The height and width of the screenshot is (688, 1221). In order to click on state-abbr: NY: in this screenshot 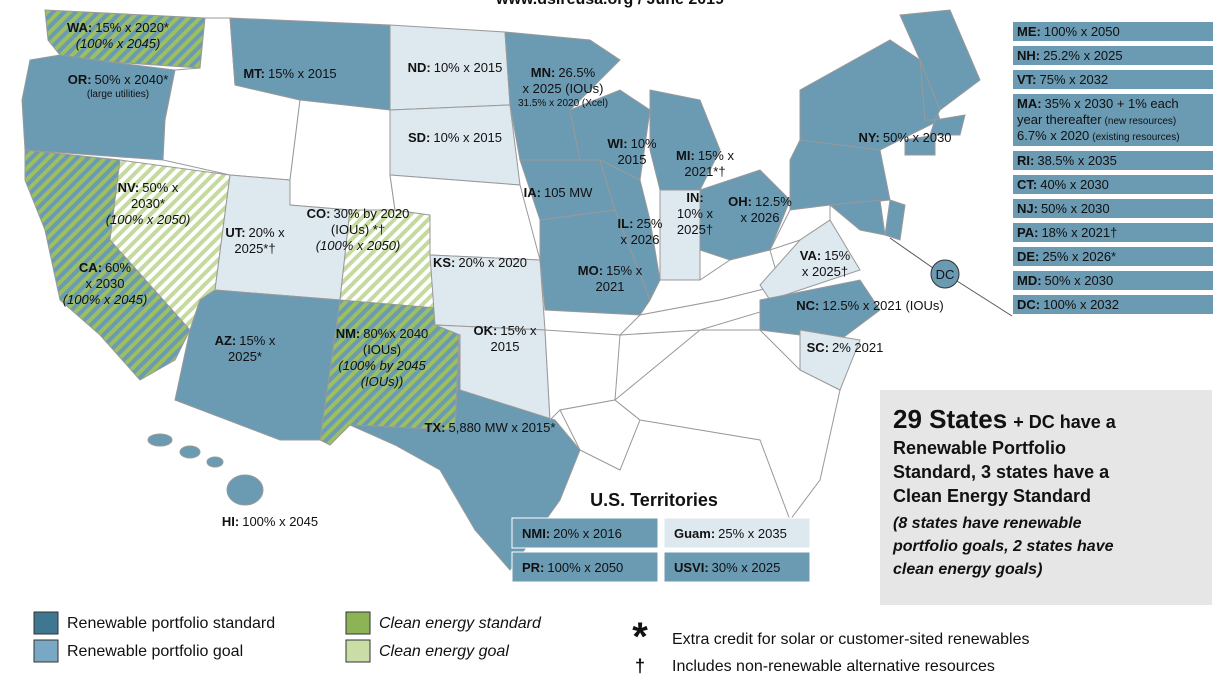, I will do `click(868, 137)`.